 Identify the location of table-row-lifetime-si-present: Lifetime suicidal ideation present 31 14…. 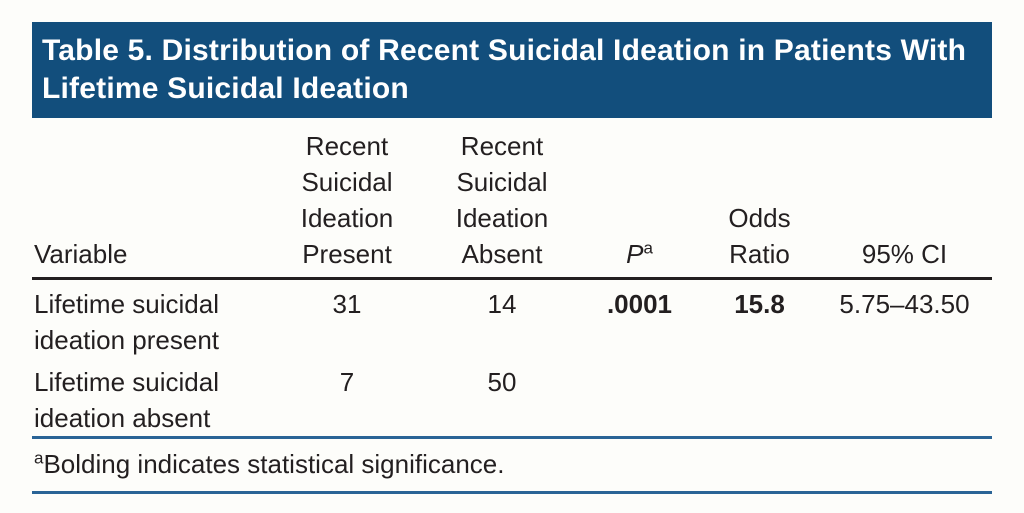
(512, 319).